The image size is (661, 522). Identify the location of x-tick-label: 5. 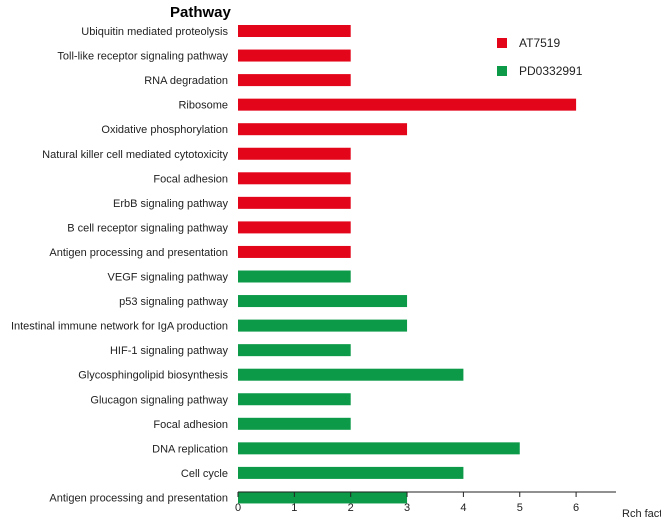
(520, 508).